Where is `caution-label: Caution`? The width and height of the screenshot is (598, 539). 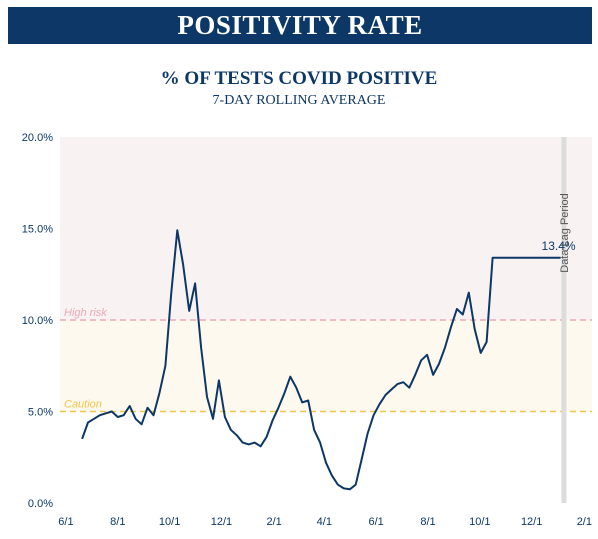 caution-label: Caution is located at coordinates (83, 405).